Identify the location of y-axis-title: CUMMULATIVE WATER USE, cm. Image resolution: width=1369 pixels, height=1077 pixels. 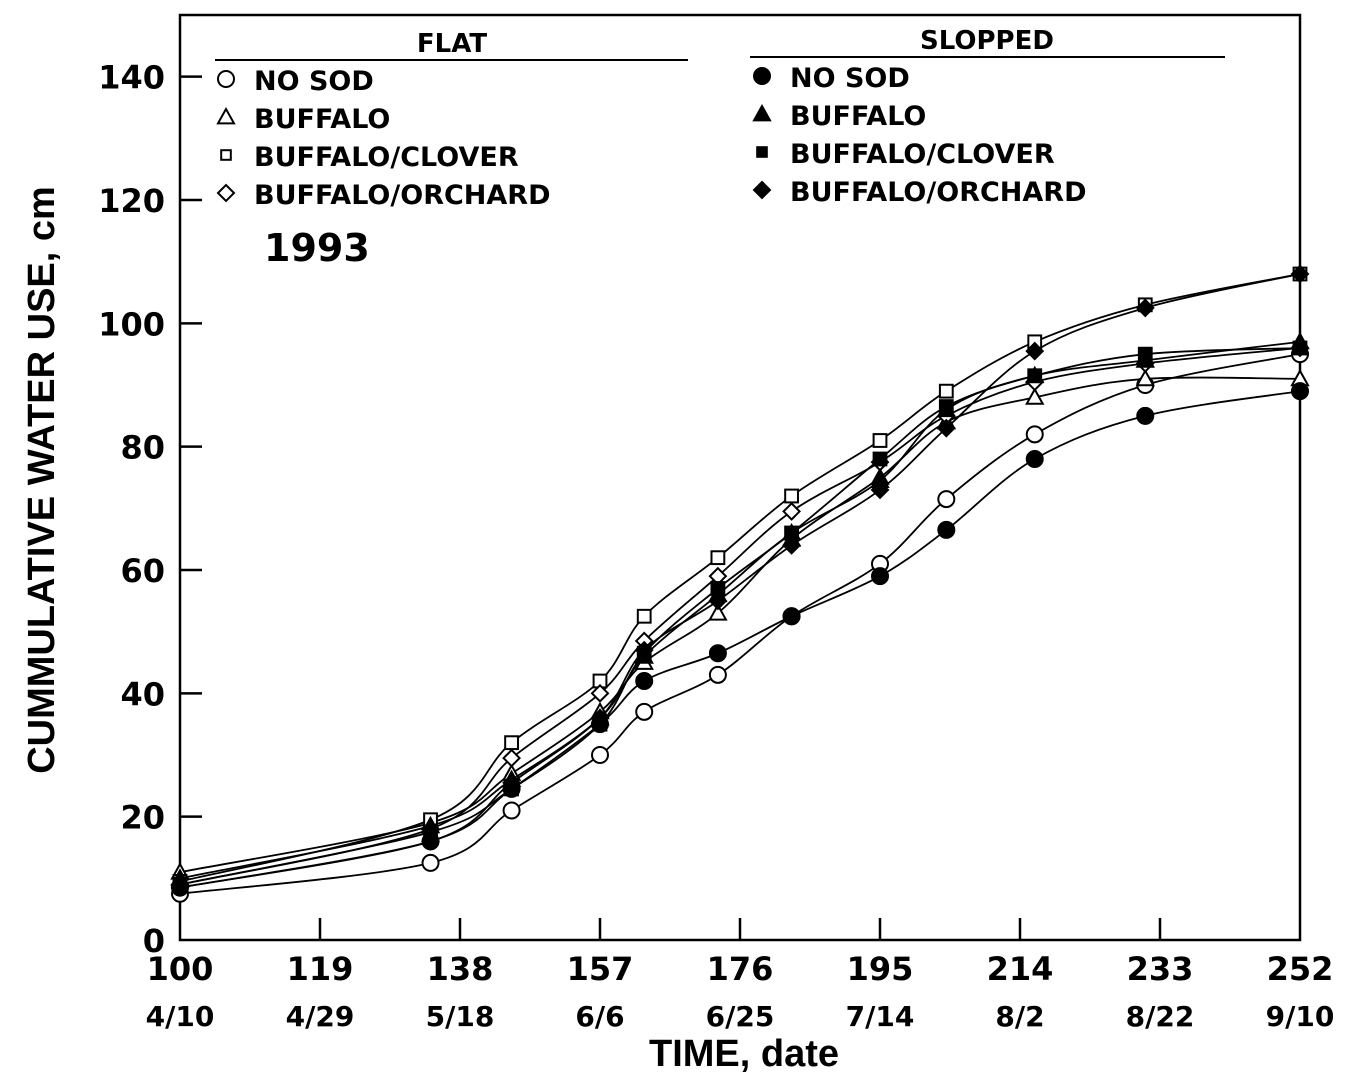
(42, 480).